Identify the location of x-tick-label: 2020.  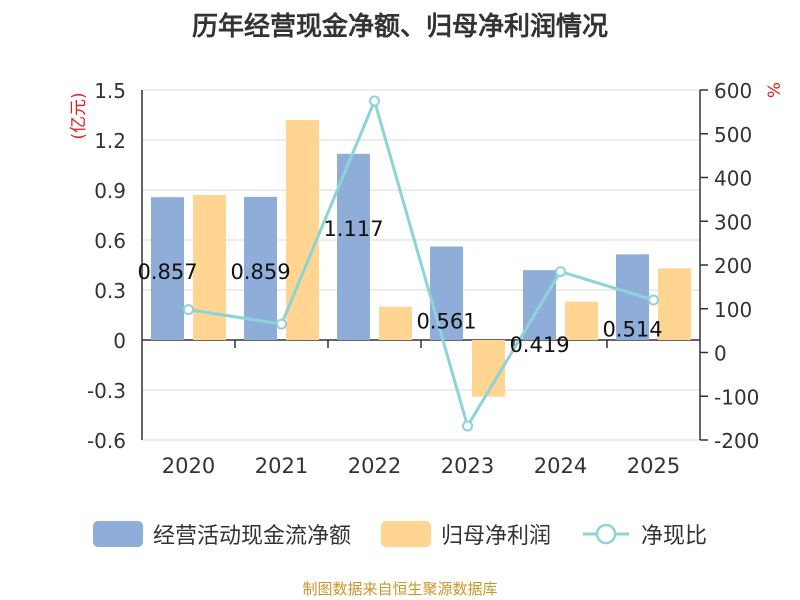
(188, 466).